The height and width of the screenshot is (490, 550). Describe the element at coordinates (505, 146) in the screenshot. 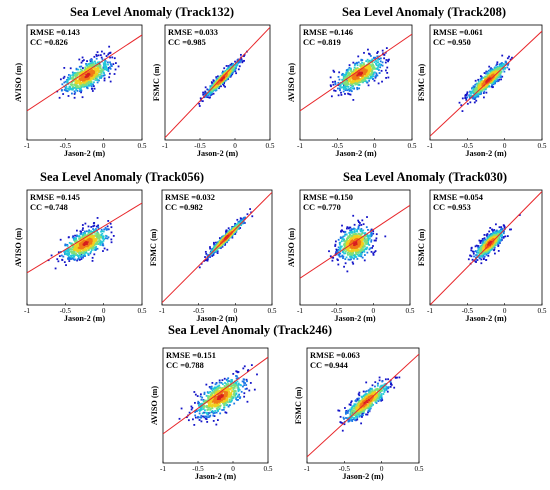

I see `x-tick-label: 0` at that location.